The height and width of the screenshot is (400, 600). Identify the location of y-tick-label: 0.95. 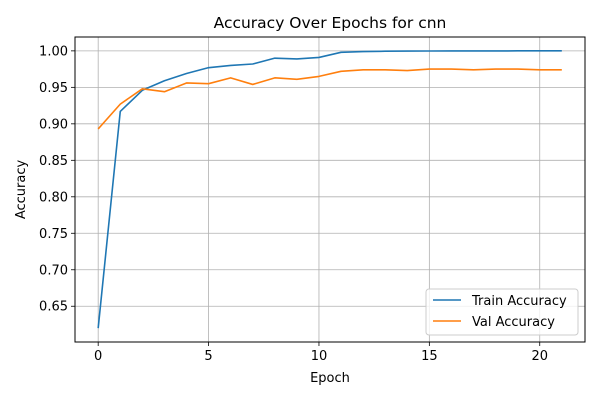
(53, 88).